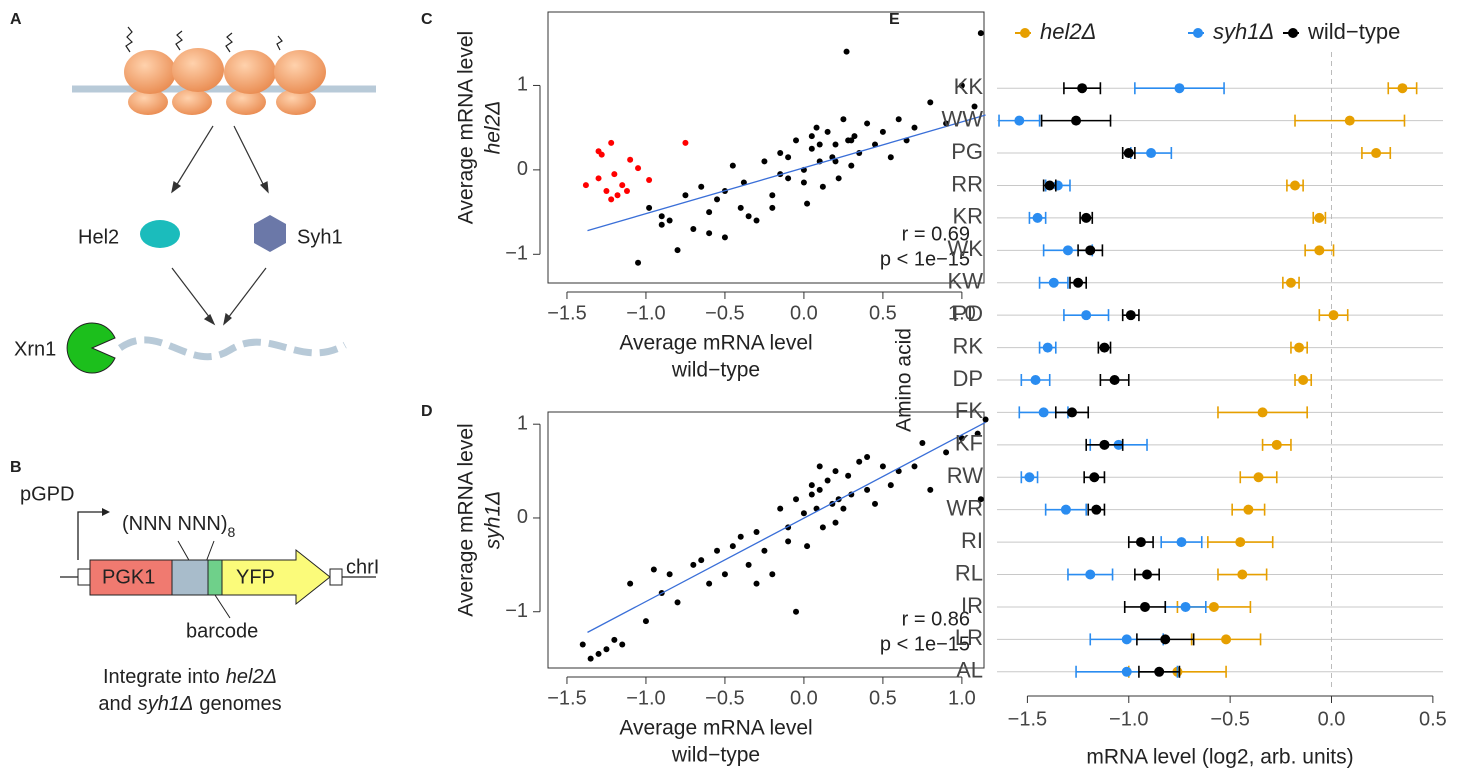 Image resolution: width=1465 pixels, height=781 pixels. I want to click on legend-label: hel2Δ, so click(1068, 31).